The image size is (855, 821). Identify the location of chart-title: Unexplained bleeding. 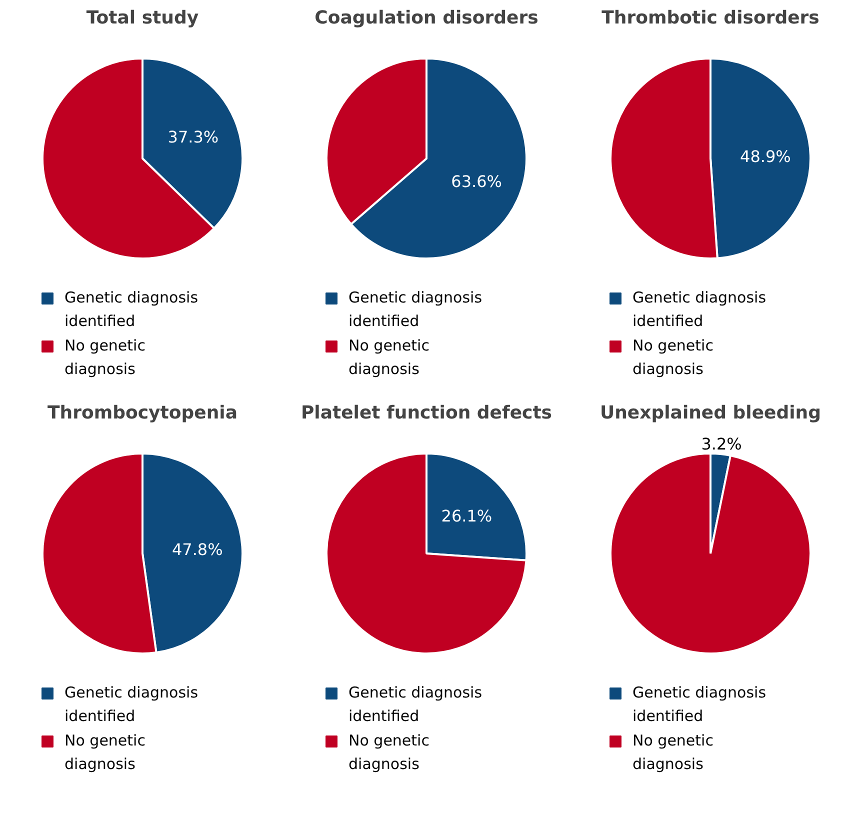
(711, 413).